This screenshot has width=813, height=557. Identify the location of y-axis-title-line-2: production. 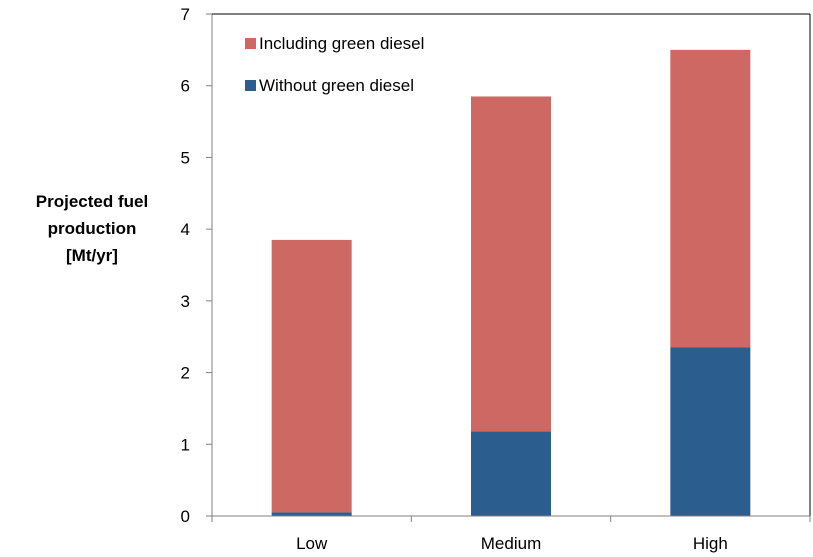
(92, 228).